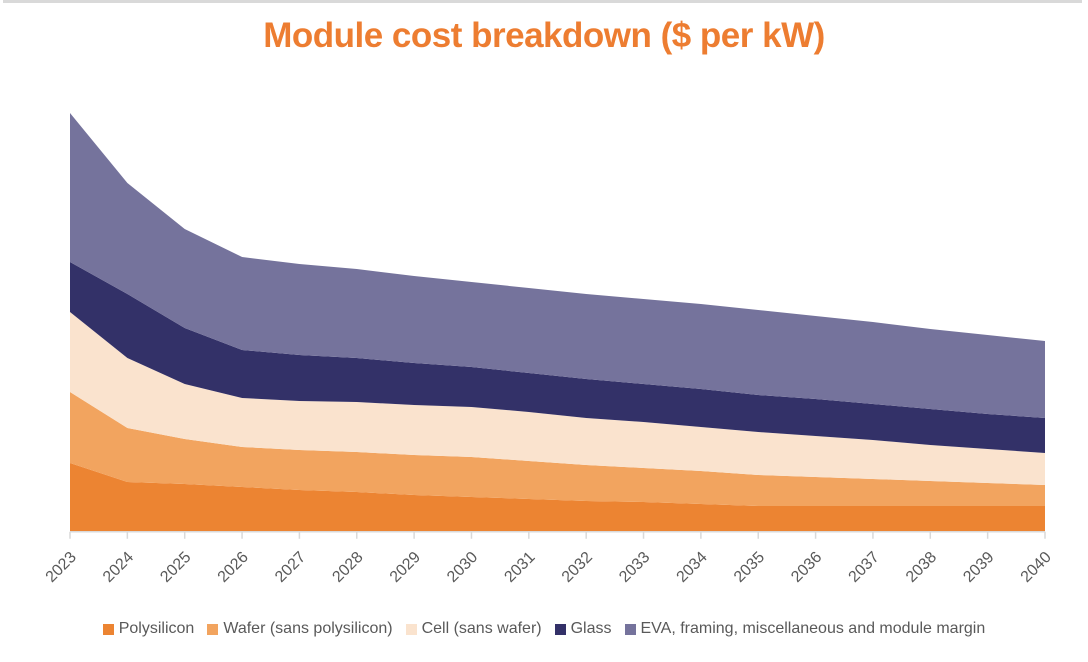  I want to click on legend-item-3: Glass, so click(583, 629).